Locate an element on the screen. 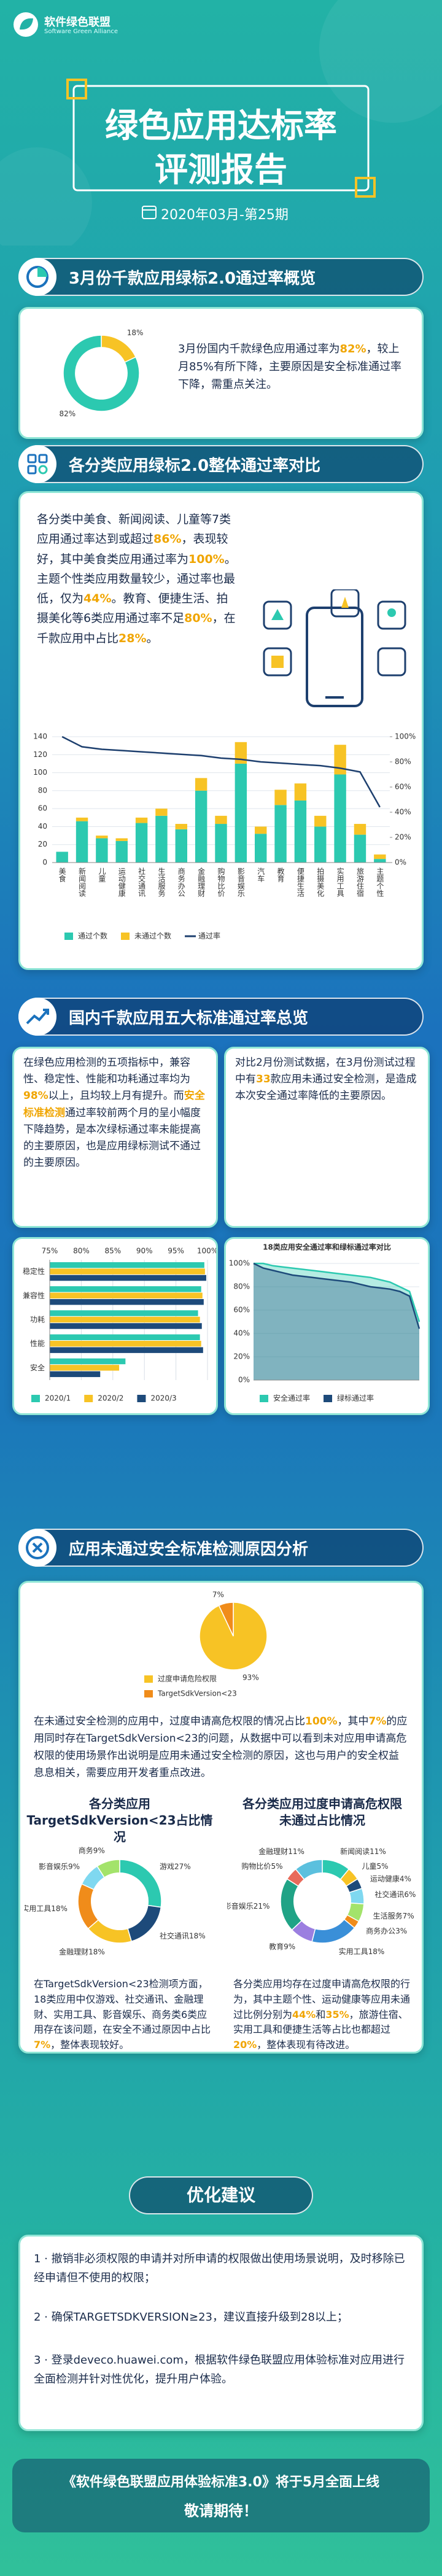  legend-label: 未通过个数 is located at coordinates (152, 936).